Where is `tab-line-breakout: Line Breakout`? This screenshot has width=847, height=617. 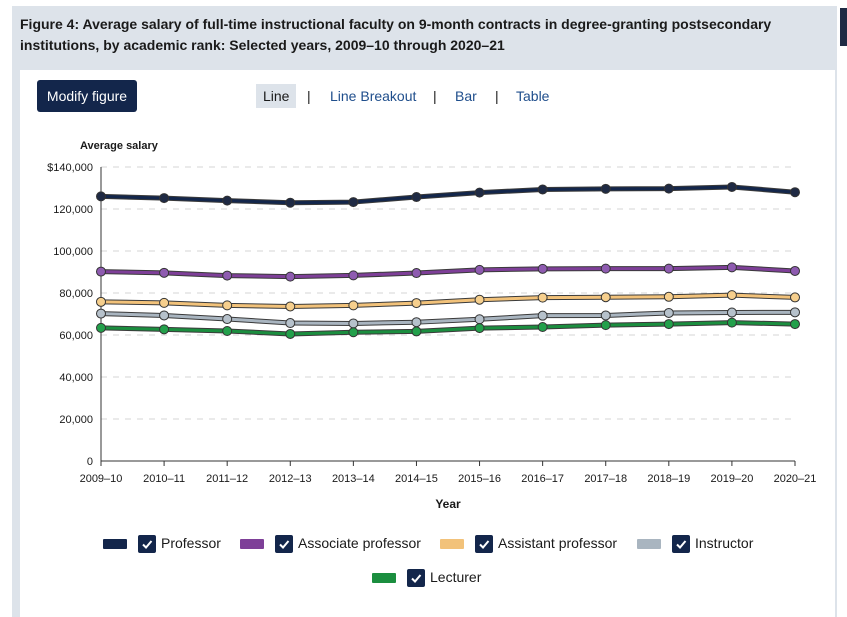 tab-line-breakout: Line Breakout is located at coordinates (373, 96).